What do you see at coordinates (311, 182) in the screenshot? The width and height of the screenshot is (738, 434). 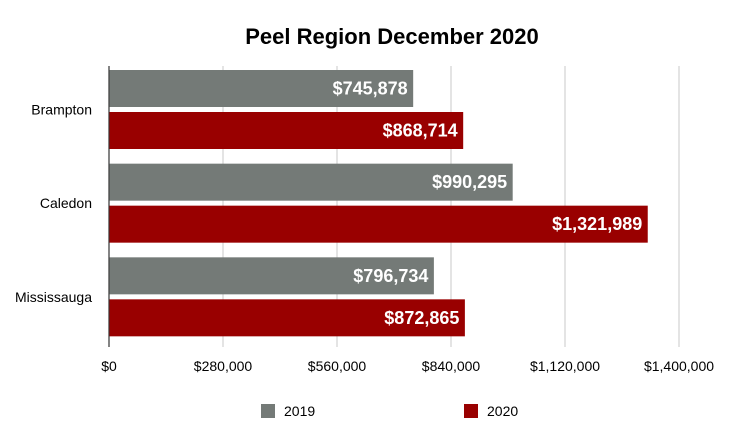 I see `bar-caledon-2019` at bounding box center [311, 182].